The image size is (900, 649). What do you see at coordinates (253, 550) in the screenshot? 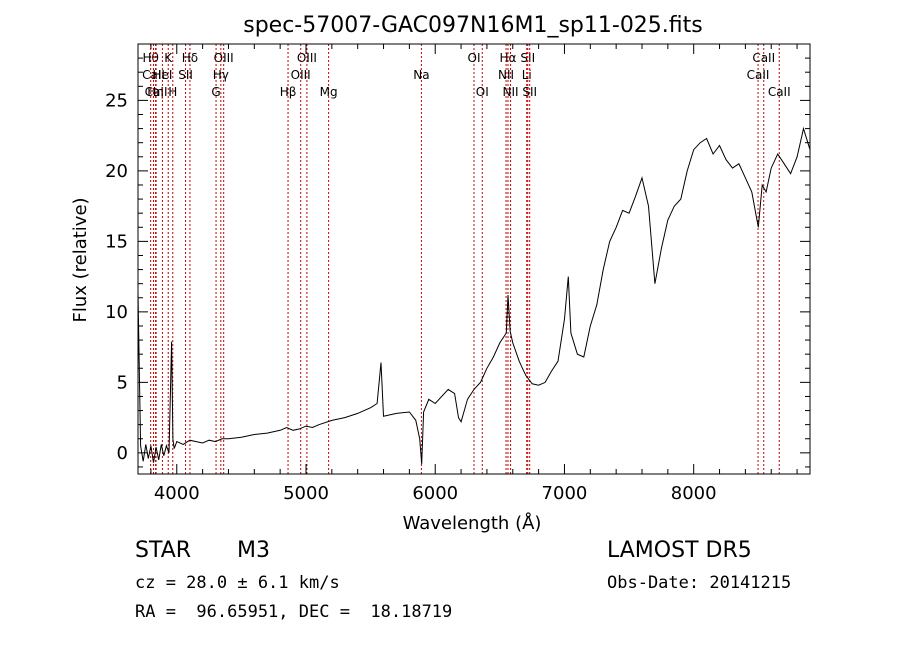
I see `object-subclass: M3` at bounding box center [253, 550].